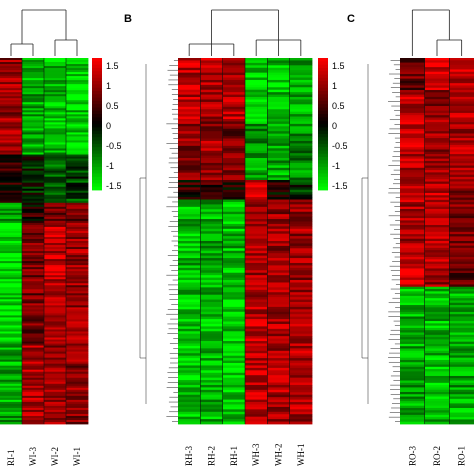 The width and height of the screenshot is (474, 474). Describe the element at coordinates (97, 159) in the screenshot. I see `color-scale-swatch` at that location.